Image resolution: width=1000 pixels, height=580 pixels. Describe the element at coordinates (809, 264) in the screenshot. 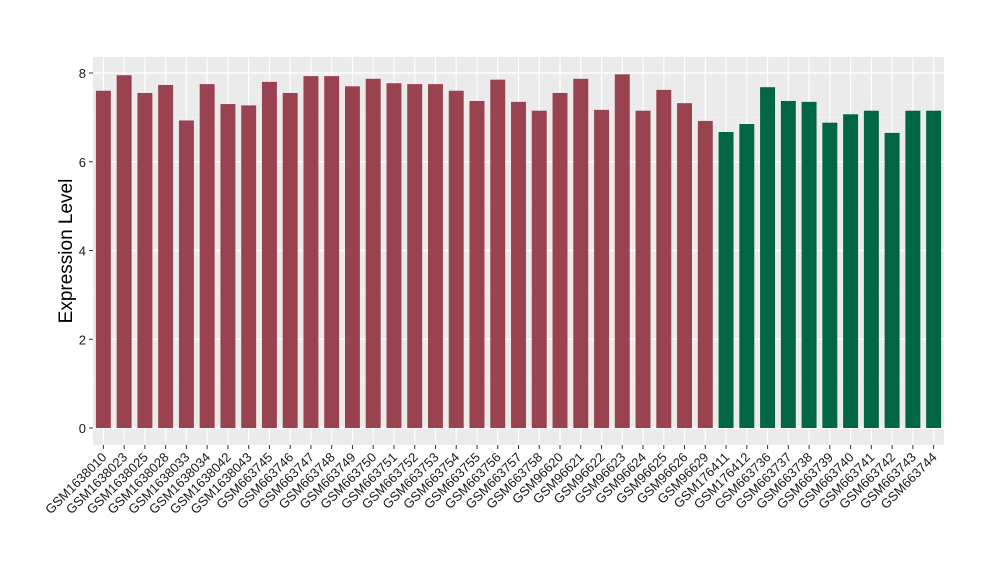

I see `bar-GSM663738` at that location.